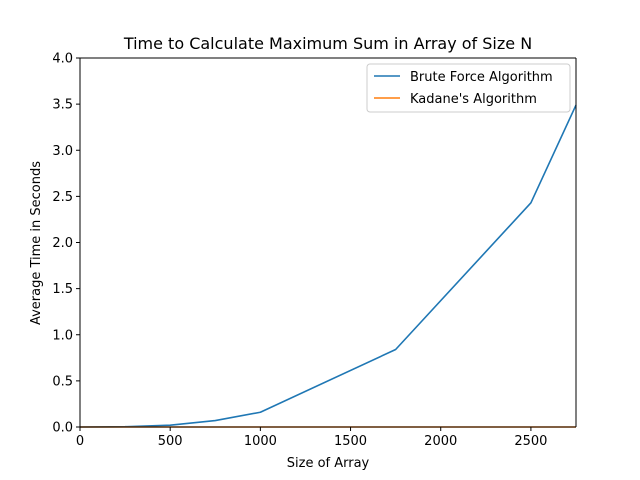 This screenshot has width=640, height=480. Describe the element at coordinates (36, 243) in the screenshot. I see `y-axis-label: Average Time in Seconds` at that location.